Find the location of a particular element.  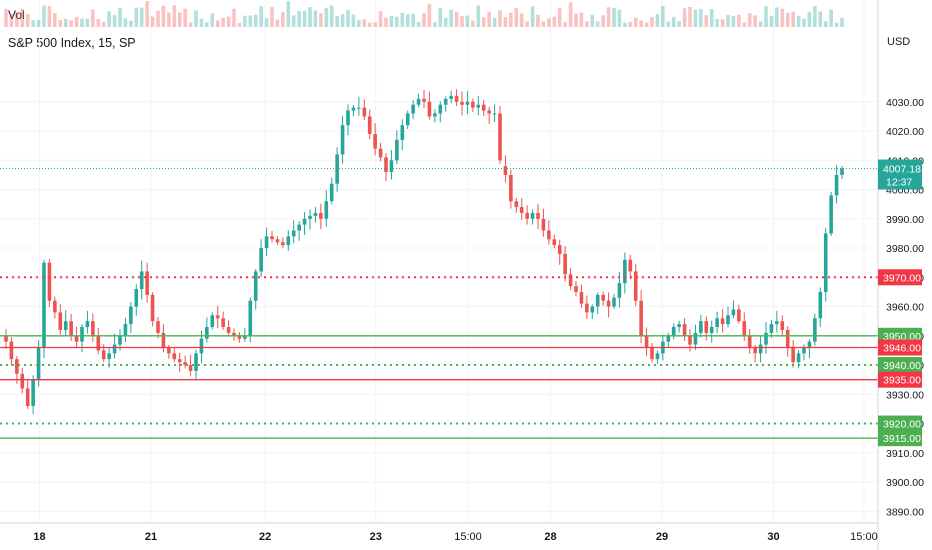

last-price-countdown: 12:37 is located at coordinates (899, 183).